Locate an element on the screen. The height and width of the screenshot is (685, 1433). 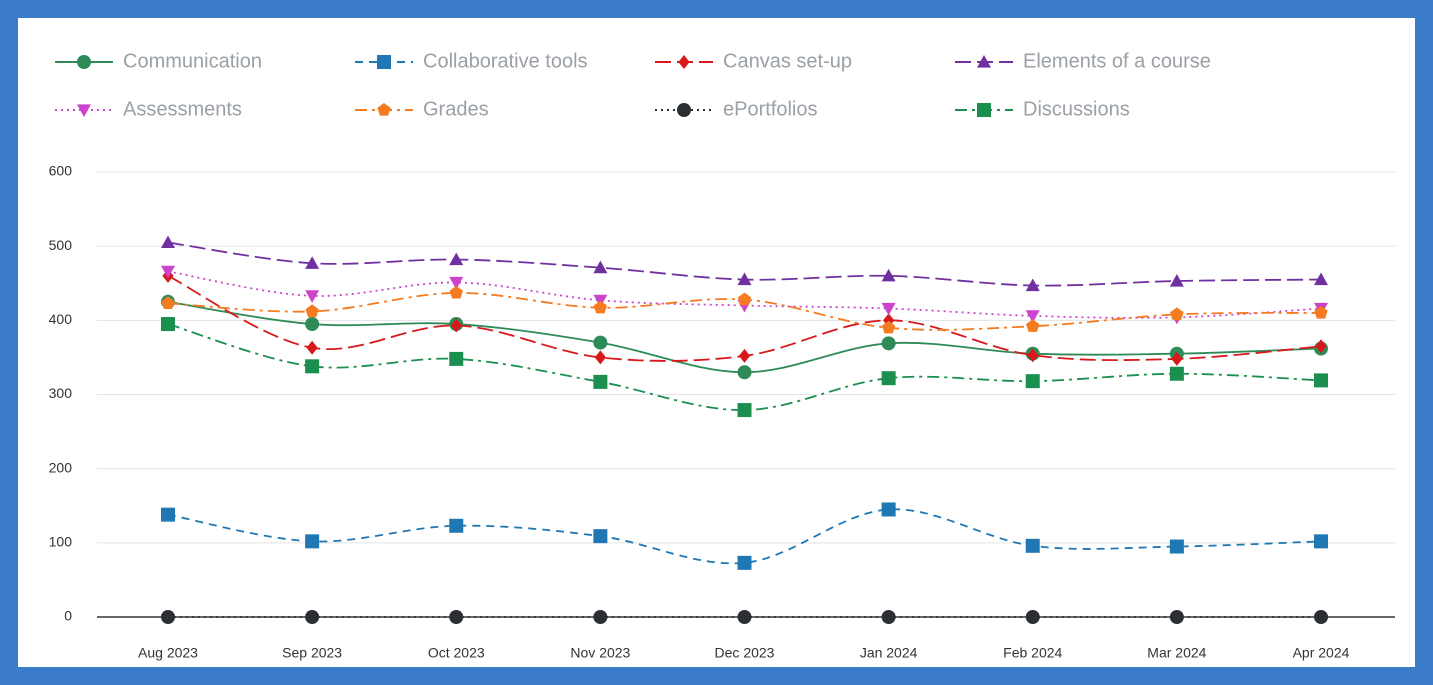
y-tick-label: 100 is located at coordinates (61, 542).